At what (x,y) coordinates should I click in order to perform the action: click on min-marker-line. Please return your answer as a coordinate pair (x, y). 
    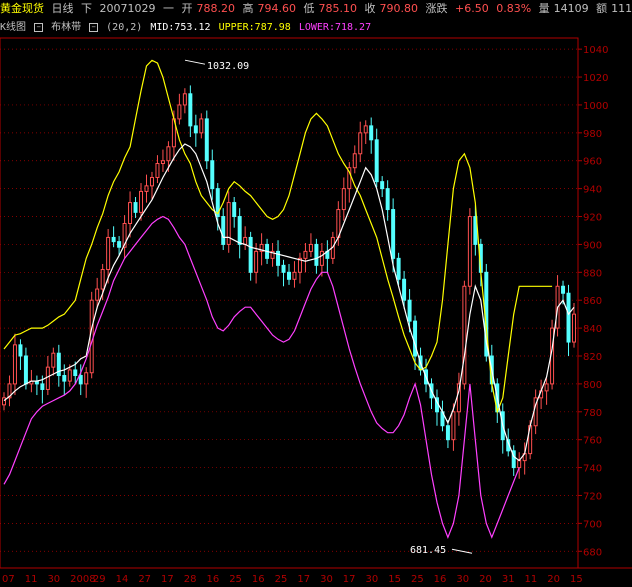
    Looking at the image, I should click on (462, 551).